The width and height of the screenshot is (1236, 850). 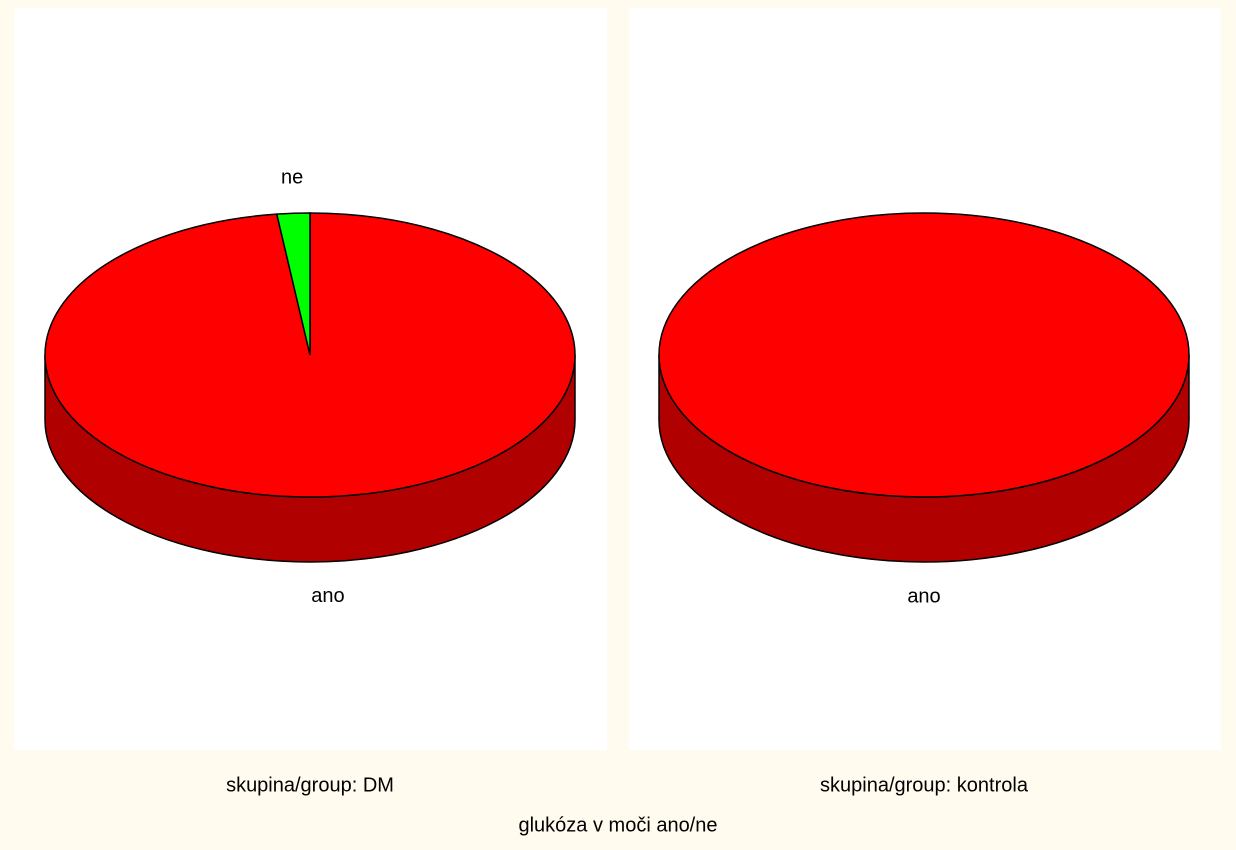 I want to click on slice-label: ne, so click(x=292, y=178).